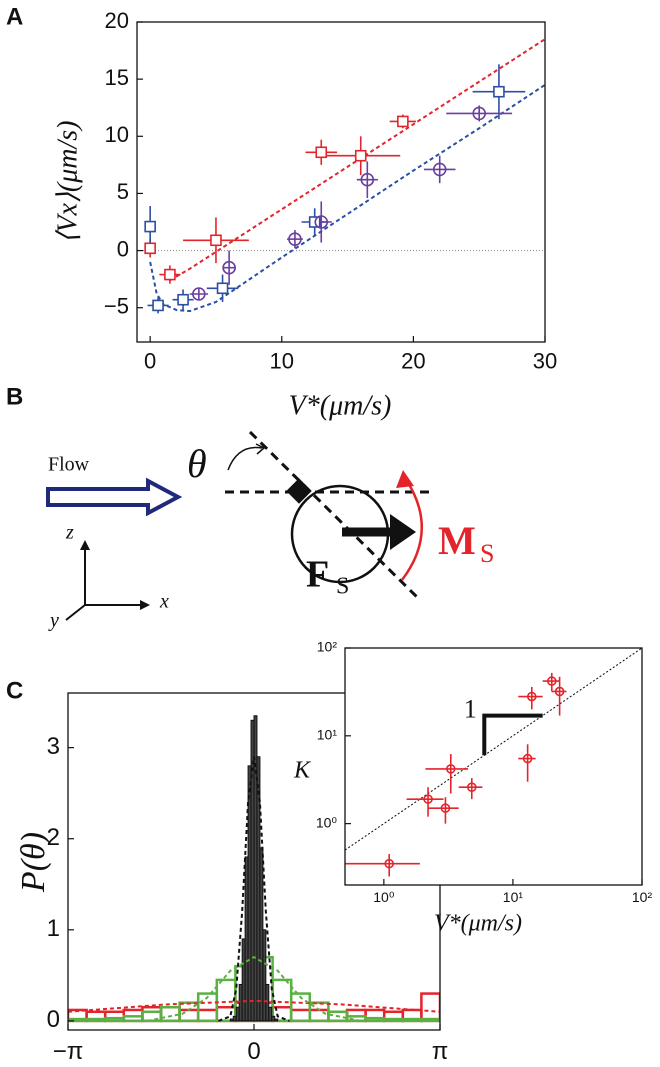 This screenshot has height=1067, width=660. What do you see at coordinates (69, 465) in the screenshot?
I see `flow-label: Flow` at bounding box center [69, 465].